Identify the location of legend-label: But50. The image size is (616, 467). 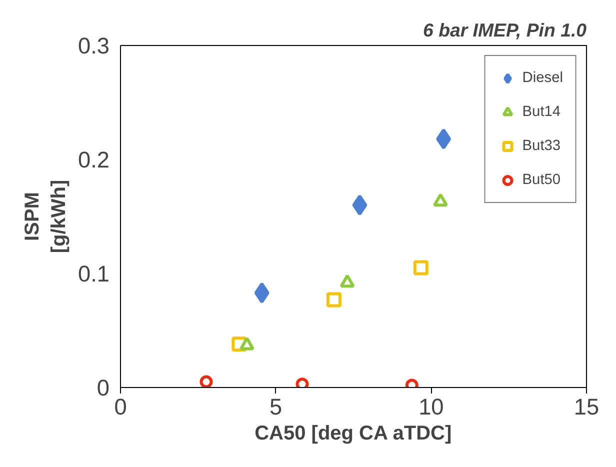
(541, 180).